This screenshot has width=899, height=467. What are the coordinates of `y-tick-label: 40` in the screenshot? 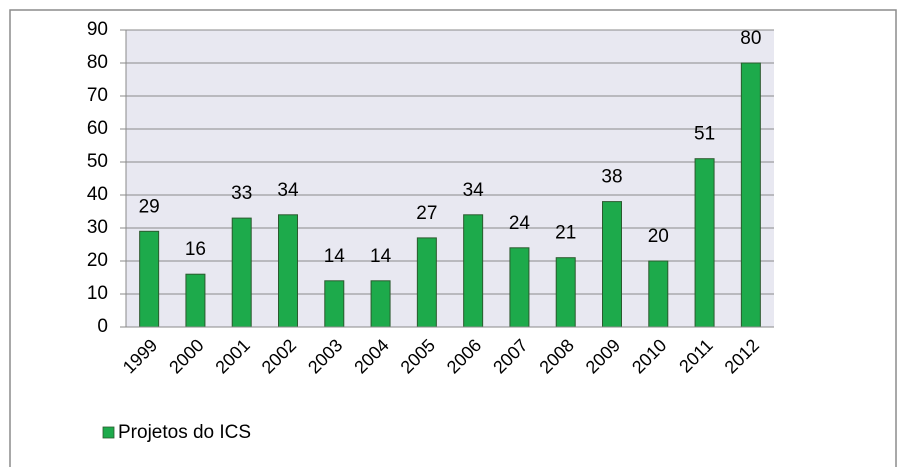 It's located at (97, 194).